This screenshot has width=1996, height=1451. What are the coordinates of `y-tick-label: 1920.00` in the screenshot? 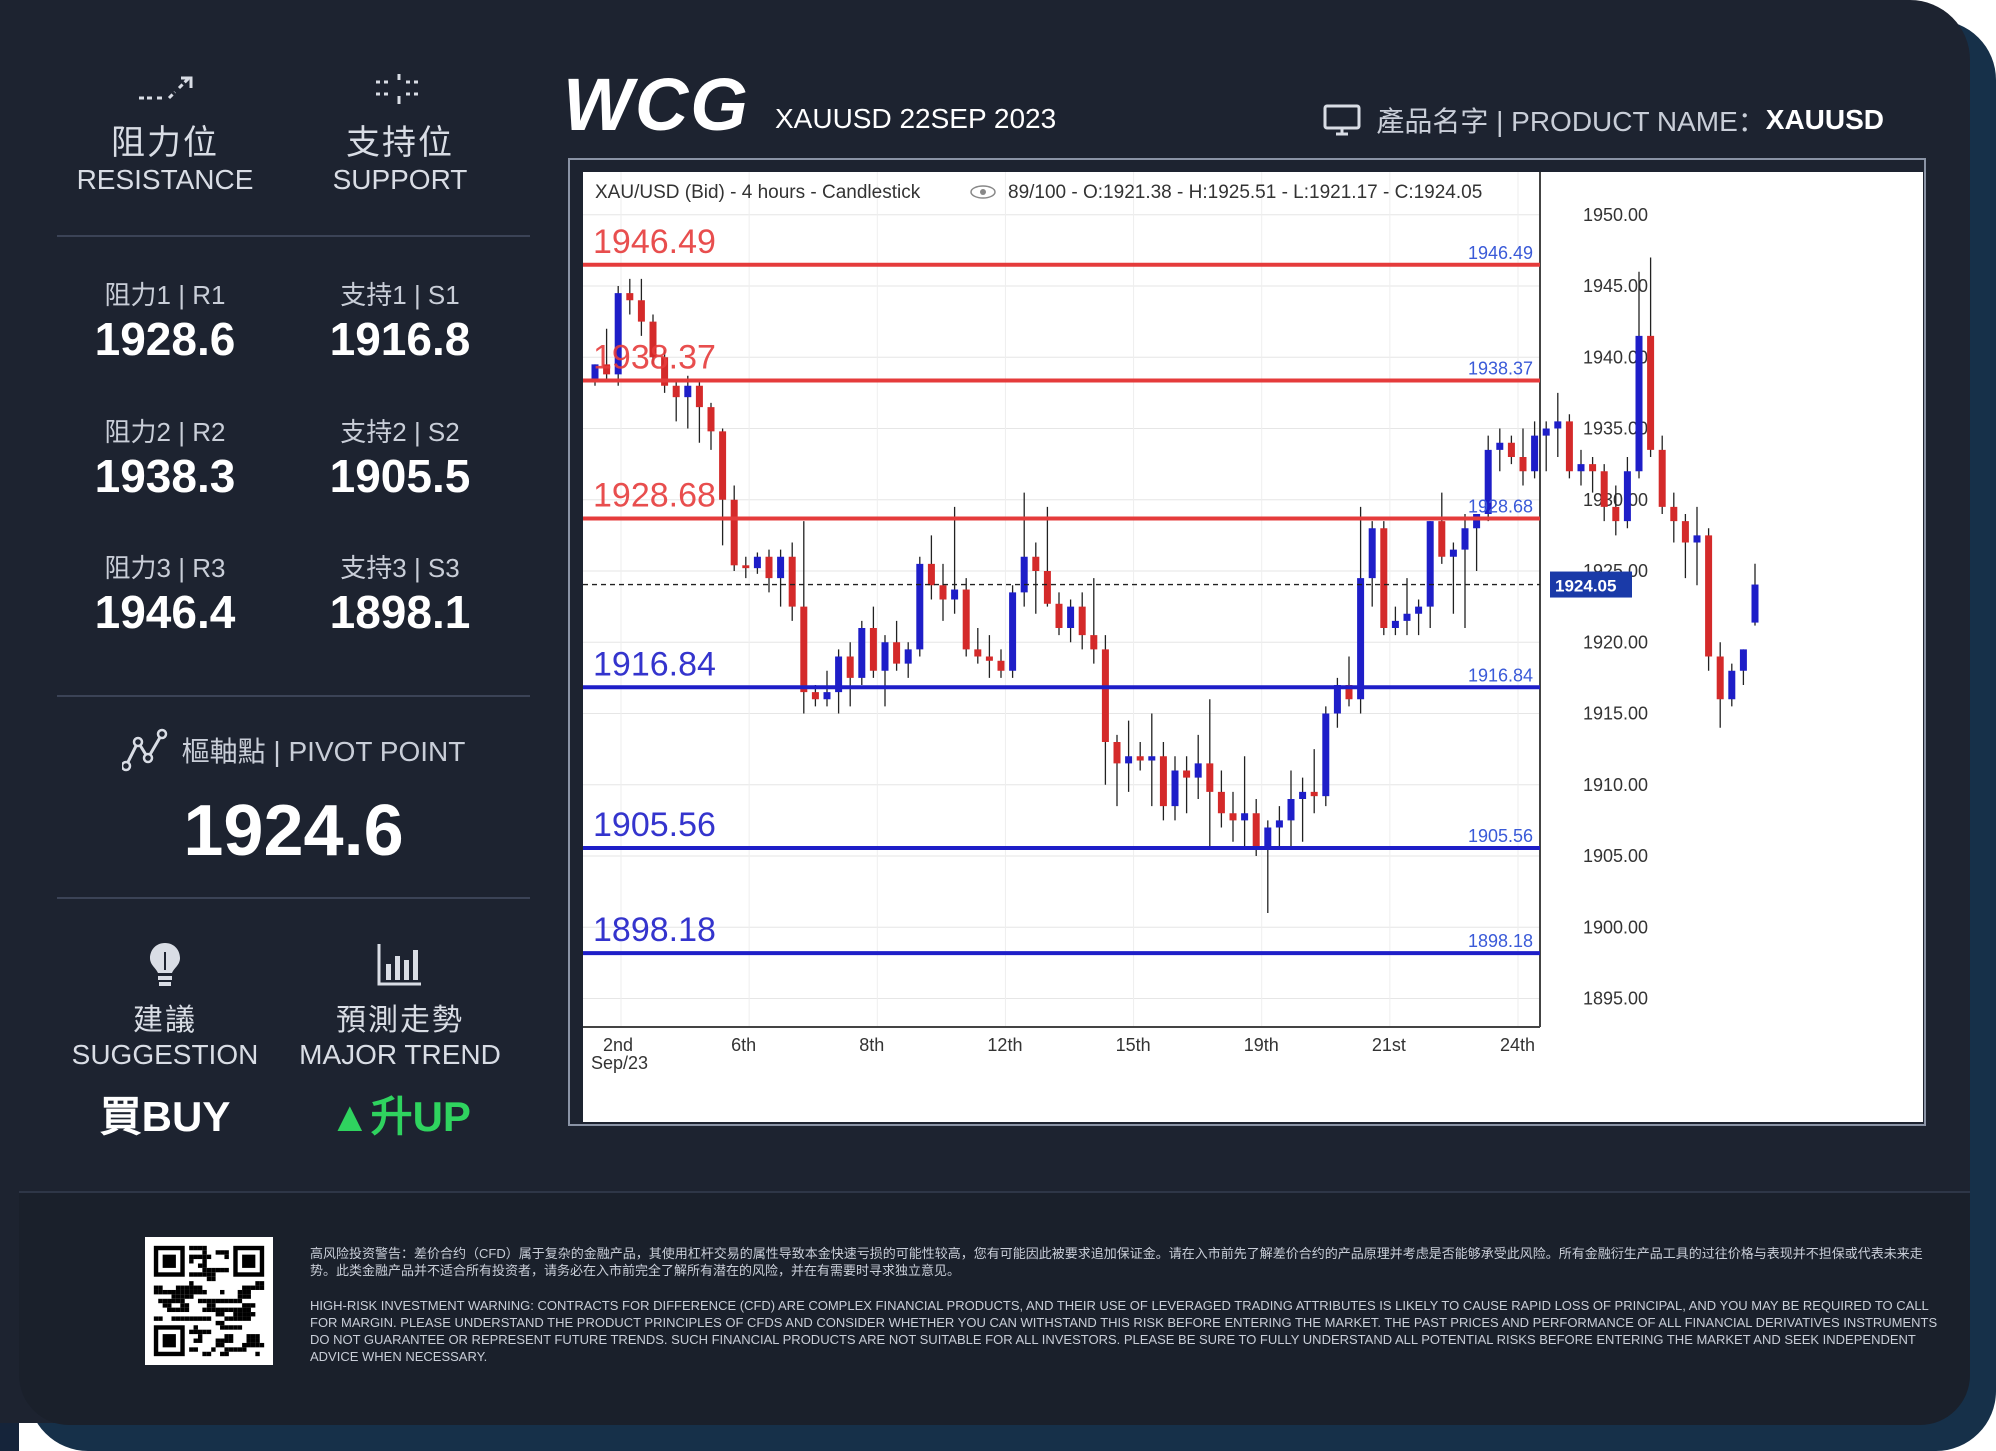 It's located at (1615, 642).